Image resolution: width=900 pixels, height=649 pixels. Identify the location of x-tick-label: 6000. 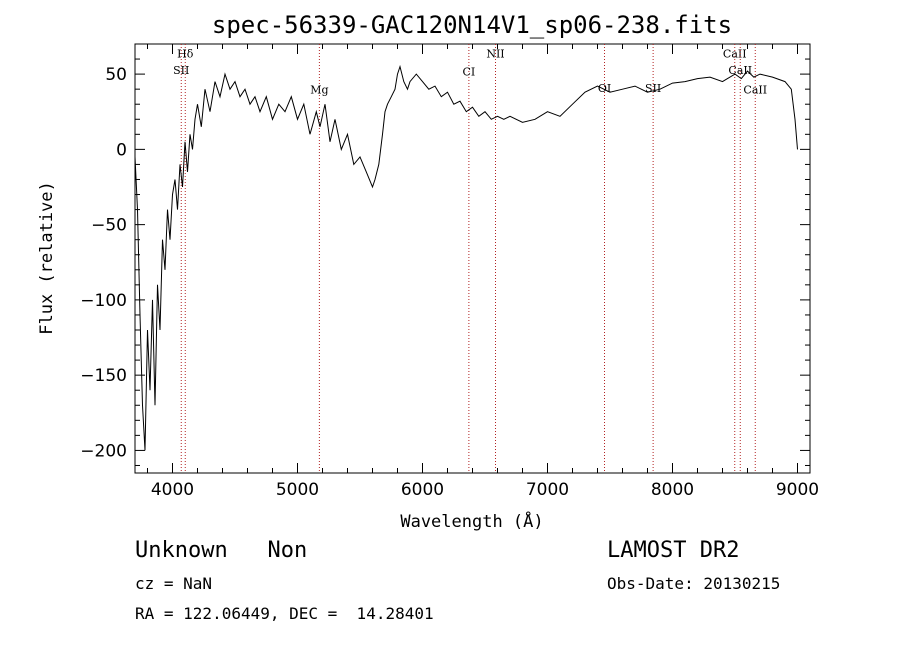
(422, 490).